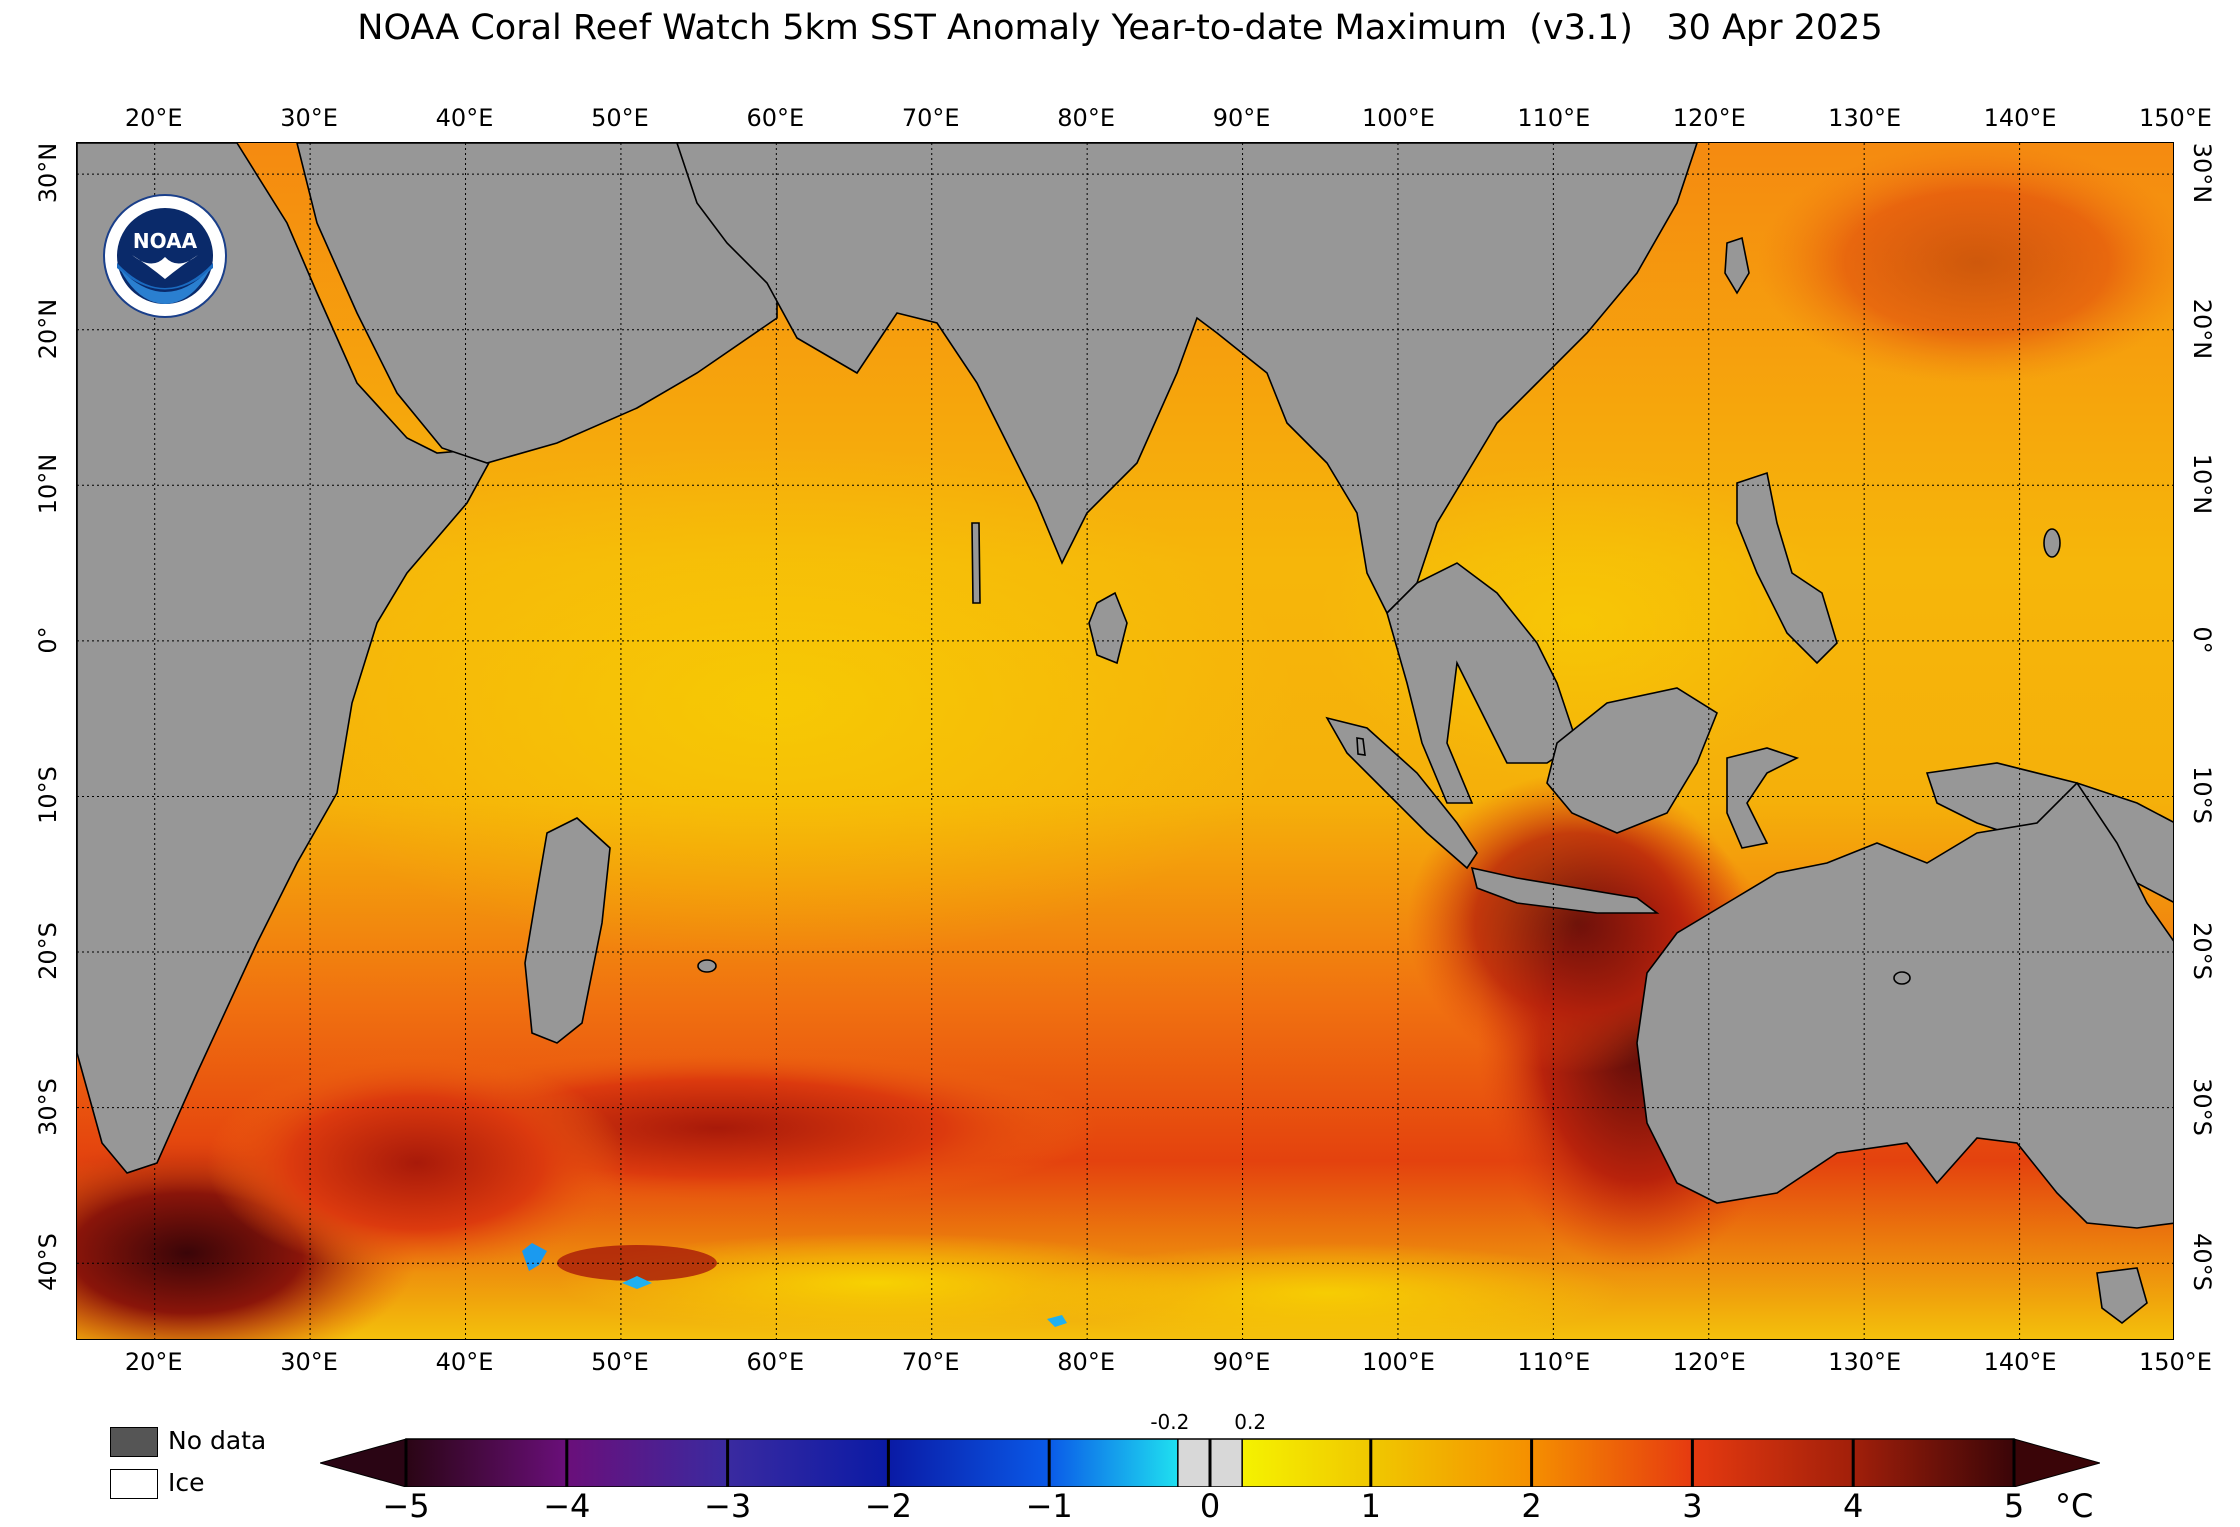 This screenshot has width=2240, height=1527. What do you see at coordinates (1370, 1506) in the screenshot?
I see `colorbar-tick-label: 1` at bounding box center [1370, 1506].